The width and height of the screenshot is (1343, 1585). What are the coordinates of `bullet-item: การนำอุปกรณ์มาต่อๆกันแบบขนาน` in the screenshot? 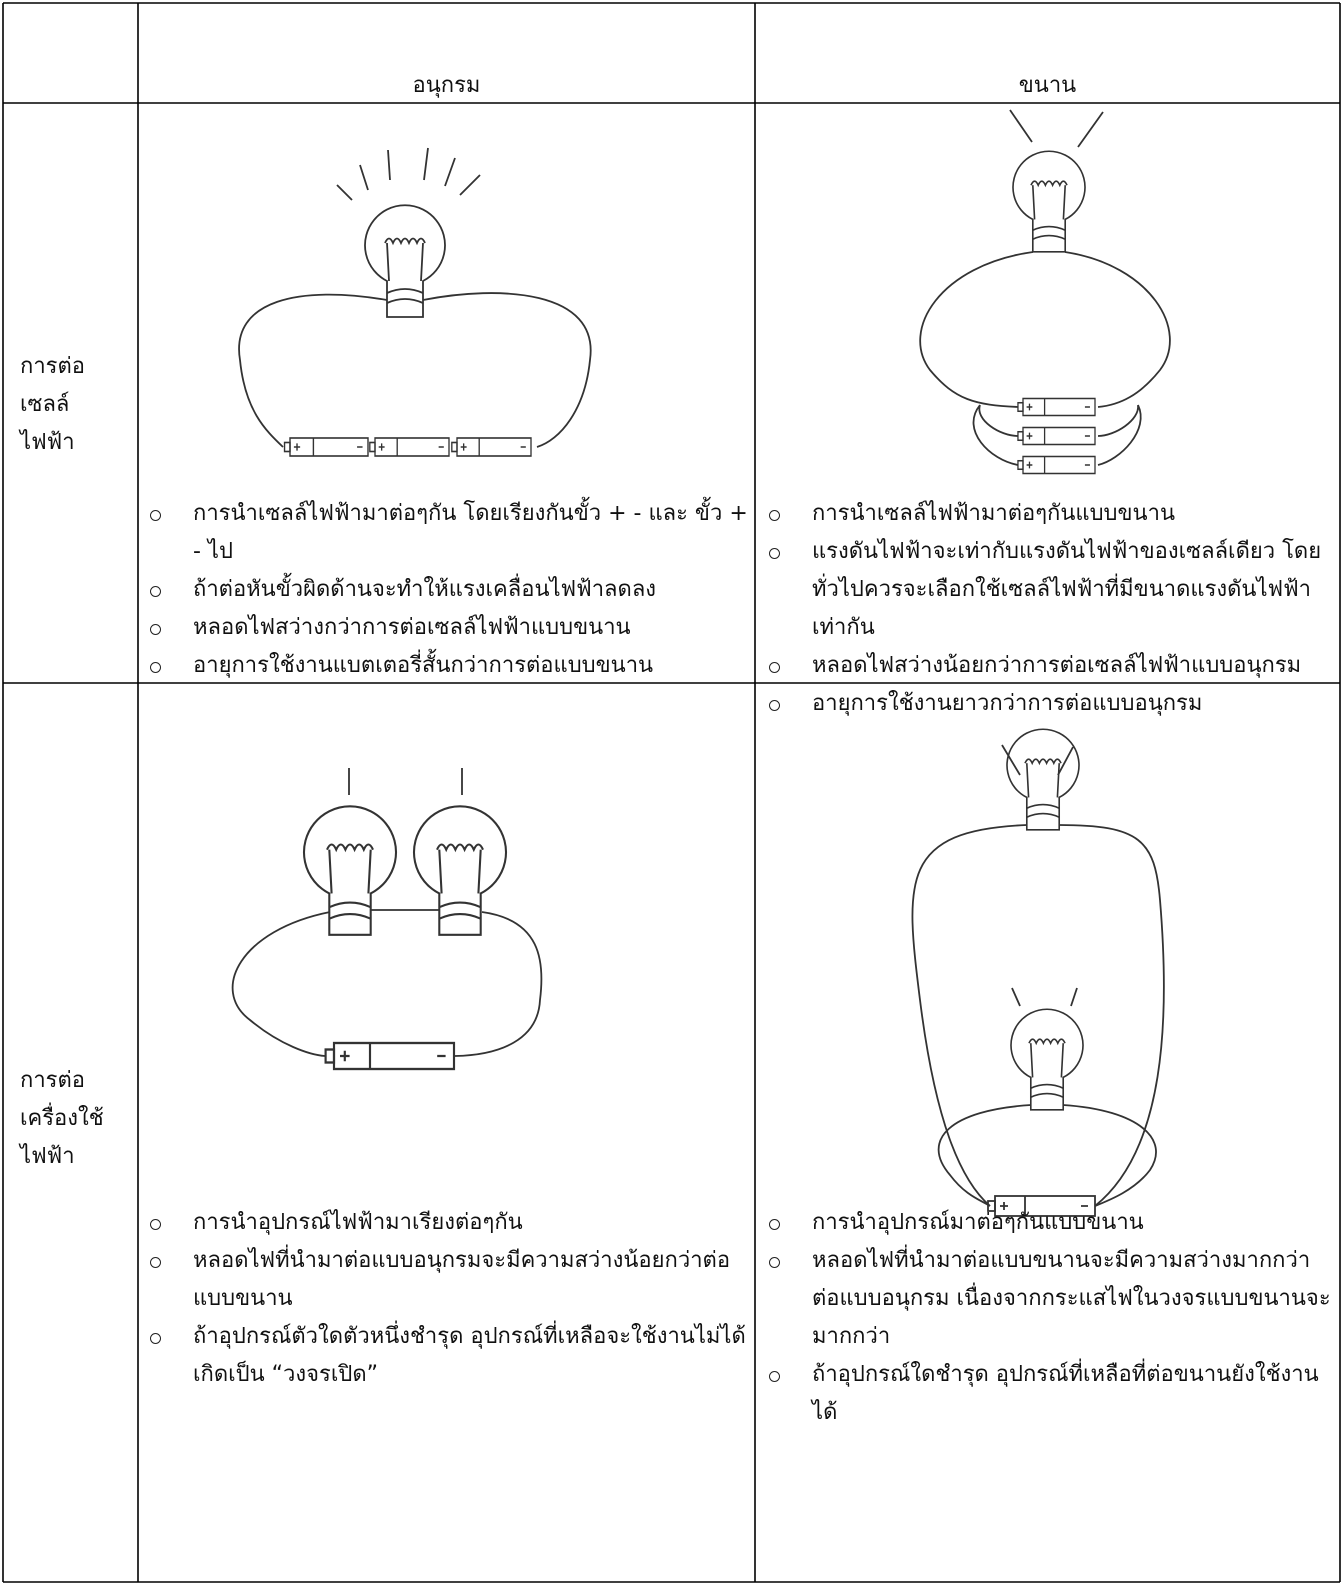 It's located at (1052, 1223).